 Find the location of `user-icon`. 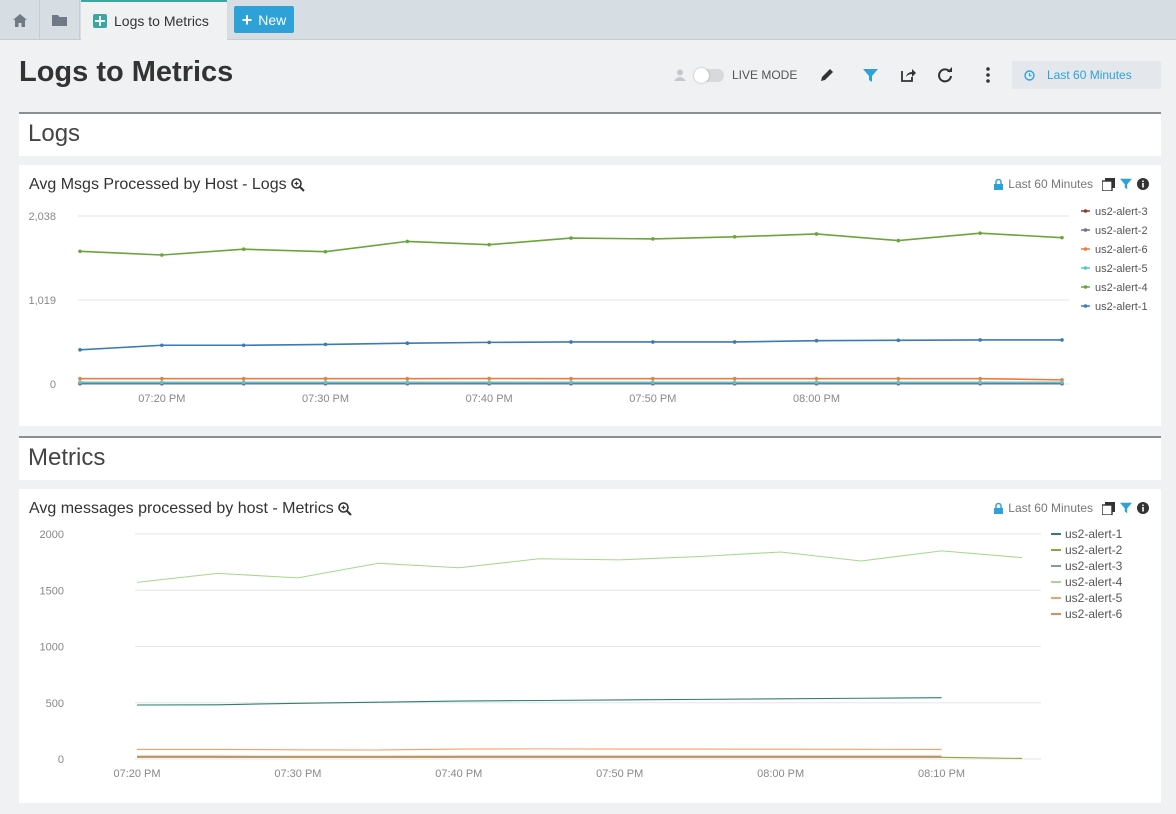

user-icon is located at coordinates (680, 75).